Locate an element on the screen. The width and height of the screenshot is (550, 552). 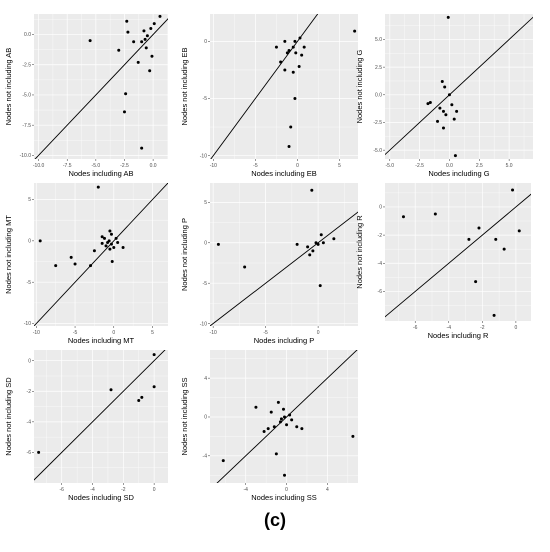
y-tick-label: -2 is located at coordinates (29, 392).